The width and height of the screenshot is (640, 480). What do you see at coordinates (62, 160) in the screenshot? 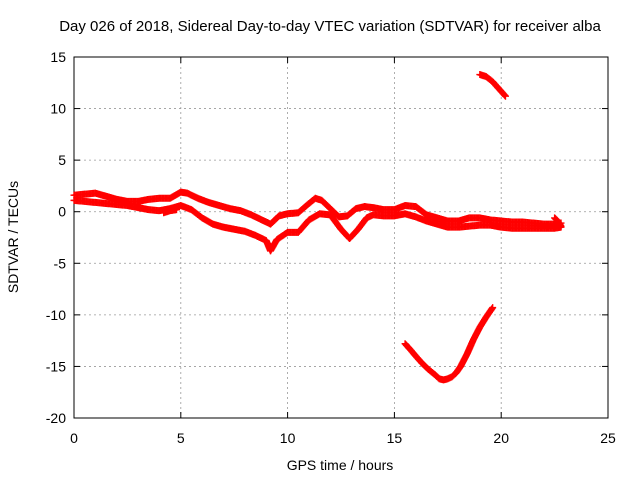
I see `y-tick-label: 5` at bounding box center [62, 160].